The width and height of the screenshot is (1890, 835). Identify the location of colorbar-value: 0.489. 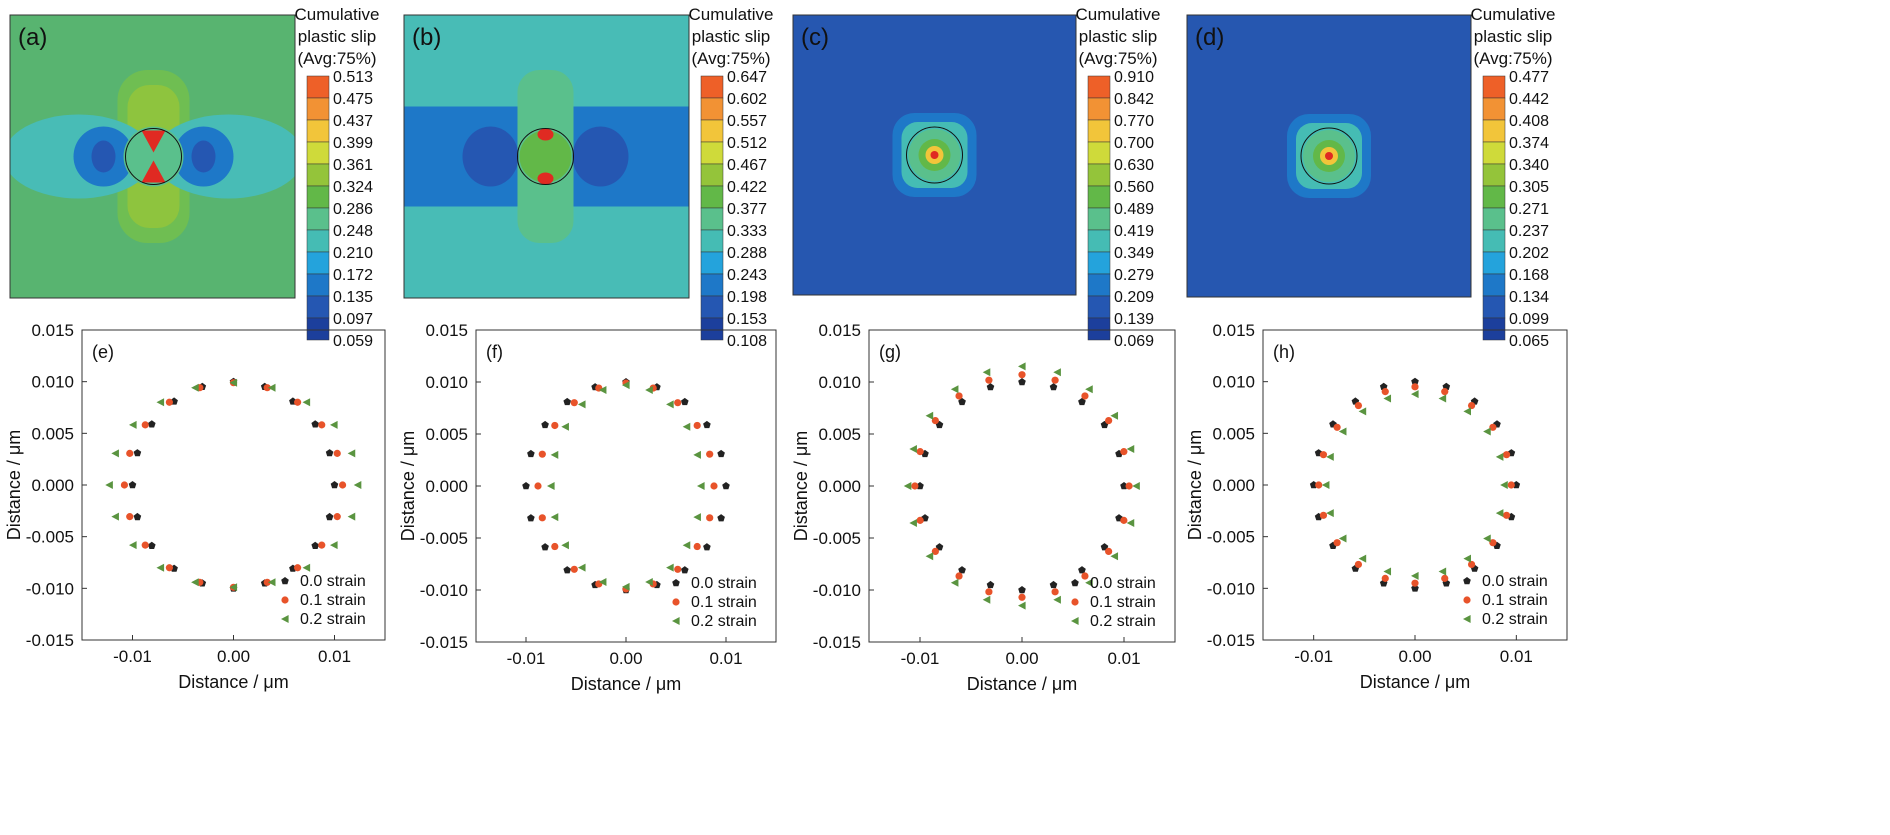
(1134, 209).